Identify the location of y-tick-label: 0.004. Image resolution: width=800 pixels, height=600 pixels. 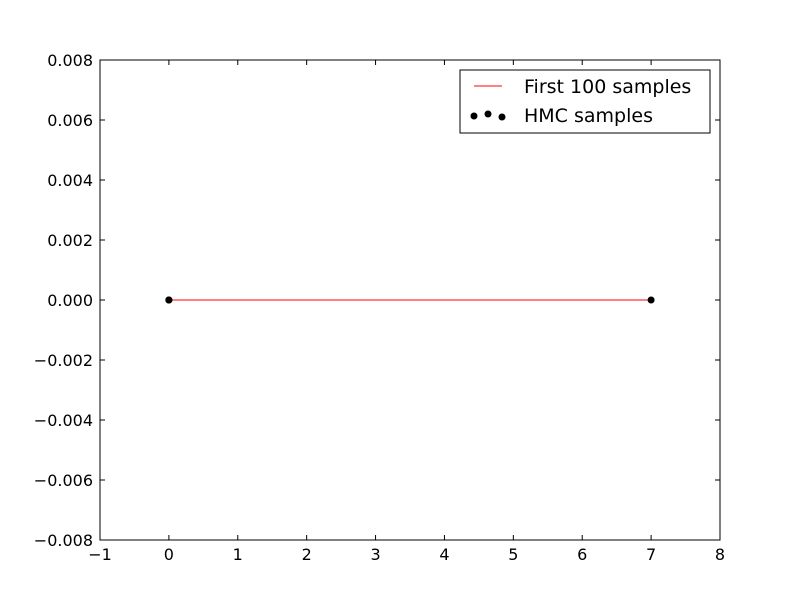
(70, 180).